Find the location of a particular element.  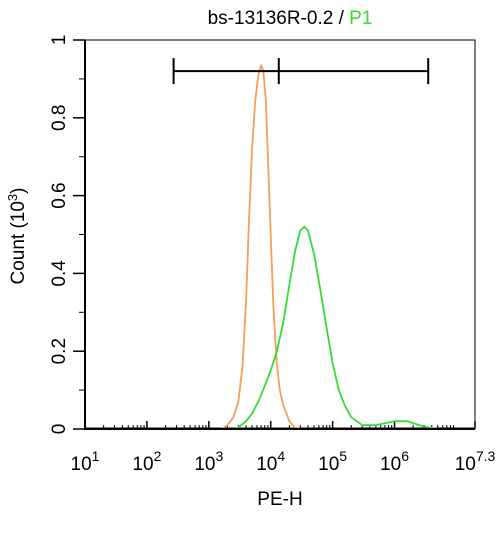

y-tick-label: 1 is located at coordinates (59, 40).